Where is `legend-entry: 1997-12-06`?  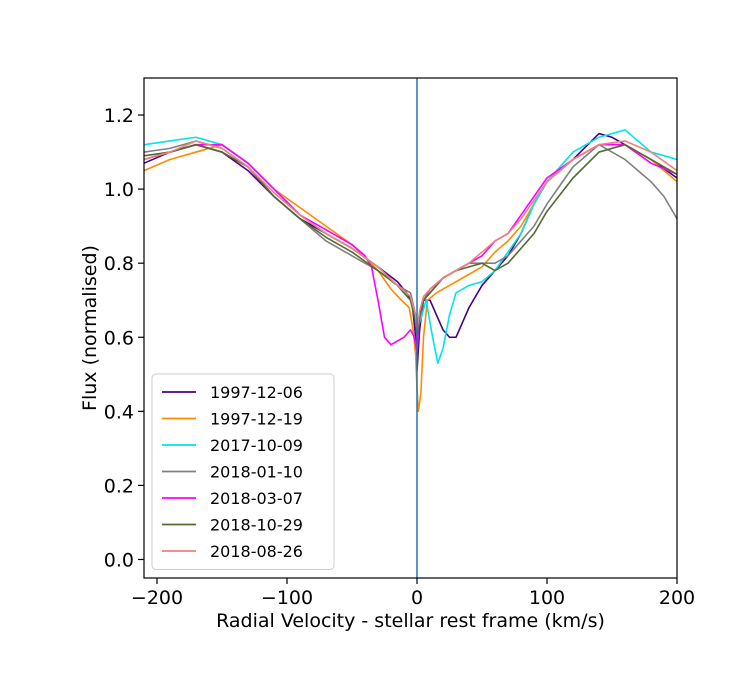 legend-entry: 1997-12-06 is located at coordinates (256, 392).